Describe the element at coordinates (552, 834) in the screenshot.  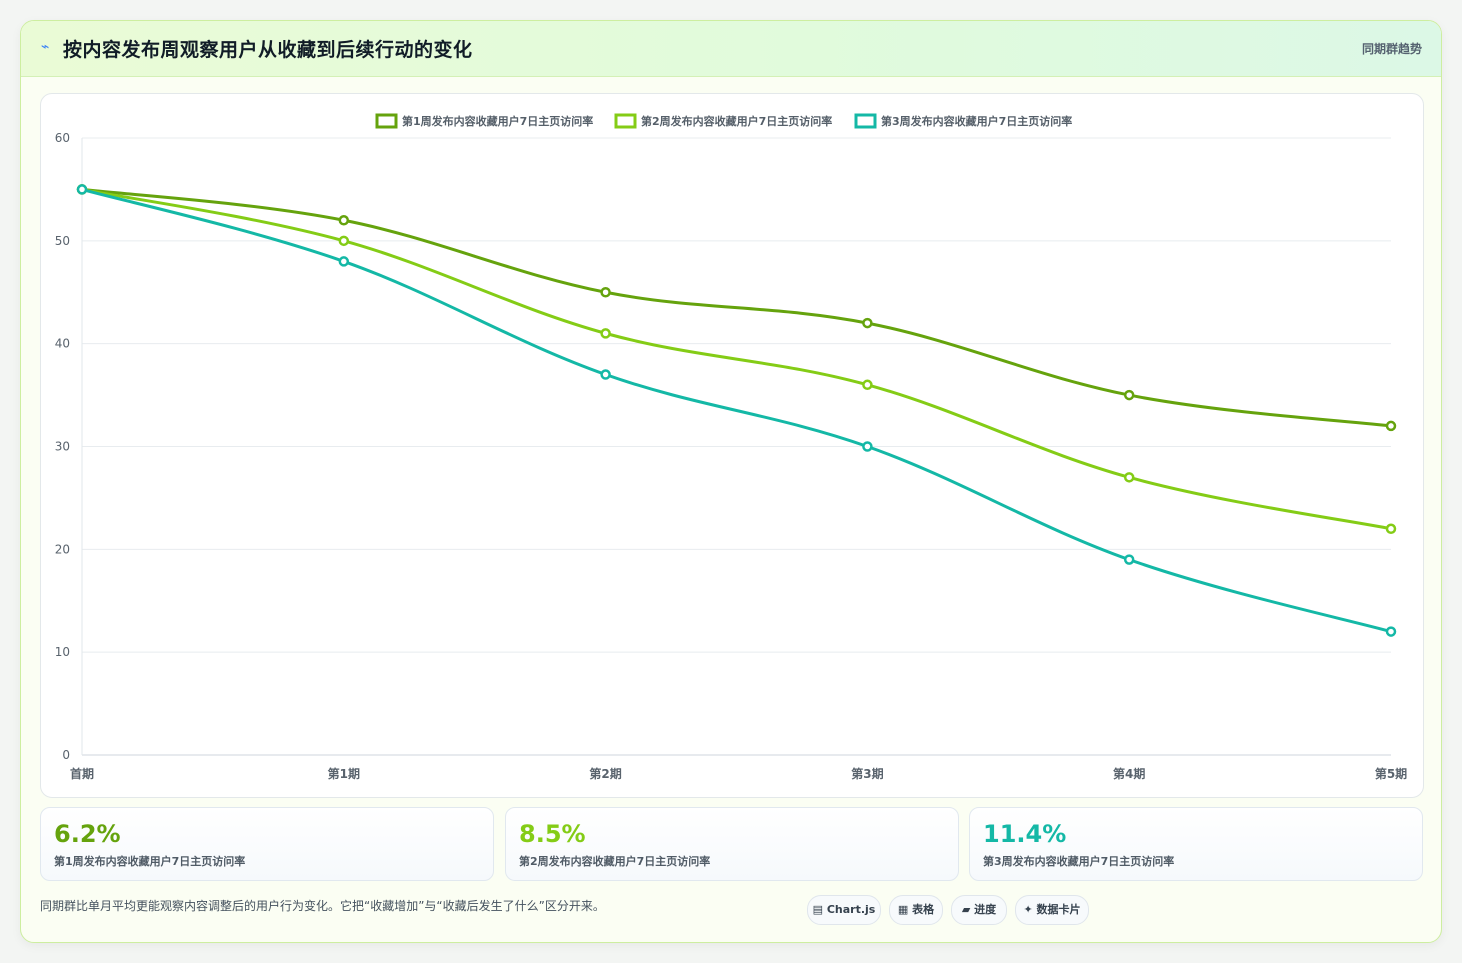
I see `stat-value: 8.5%` at that location.